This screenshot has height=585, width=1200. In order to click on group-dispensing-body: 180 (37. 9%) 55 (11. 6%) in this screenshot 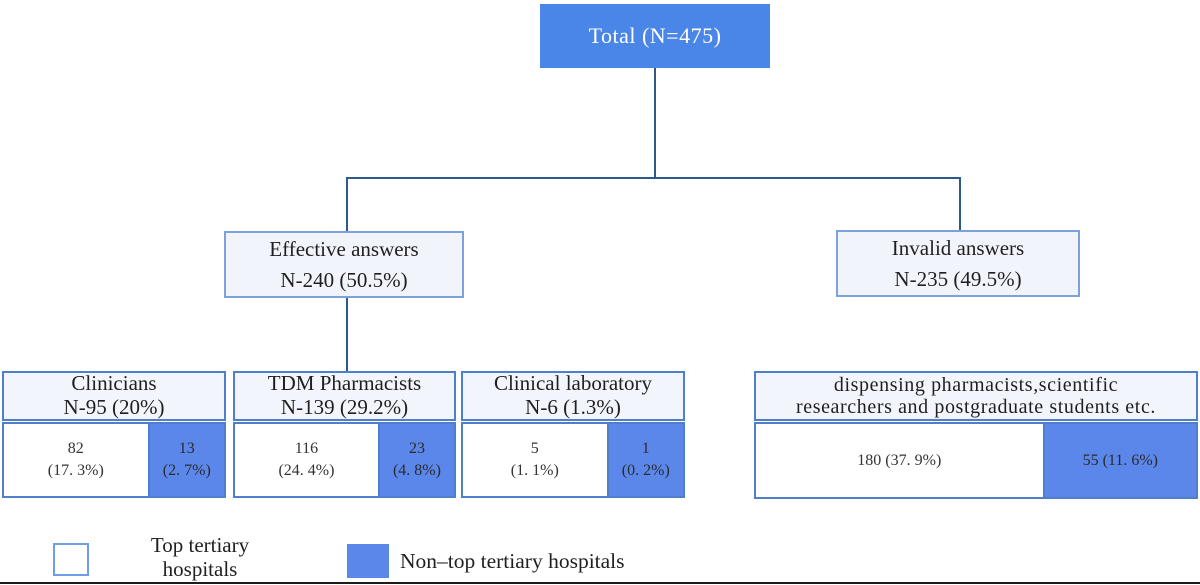, I will do `click(976, 460)`.